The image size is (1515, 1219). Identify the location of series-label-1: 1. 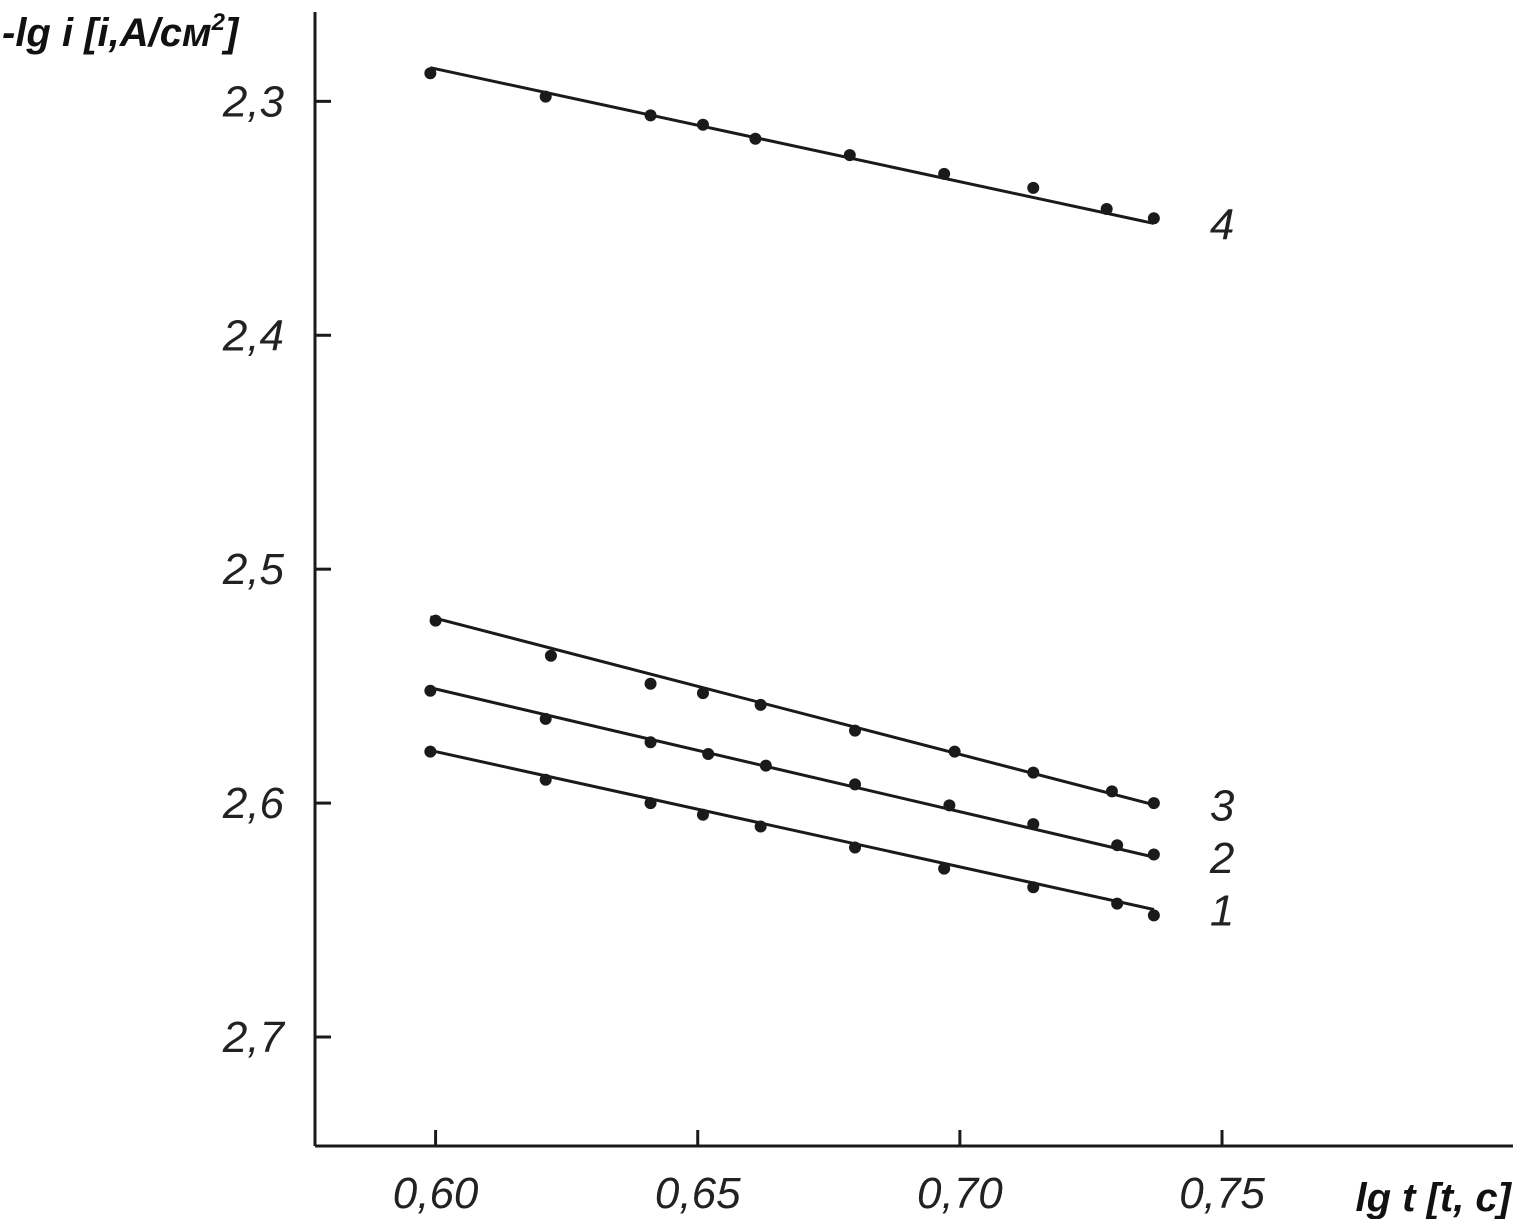
(1222, 911).